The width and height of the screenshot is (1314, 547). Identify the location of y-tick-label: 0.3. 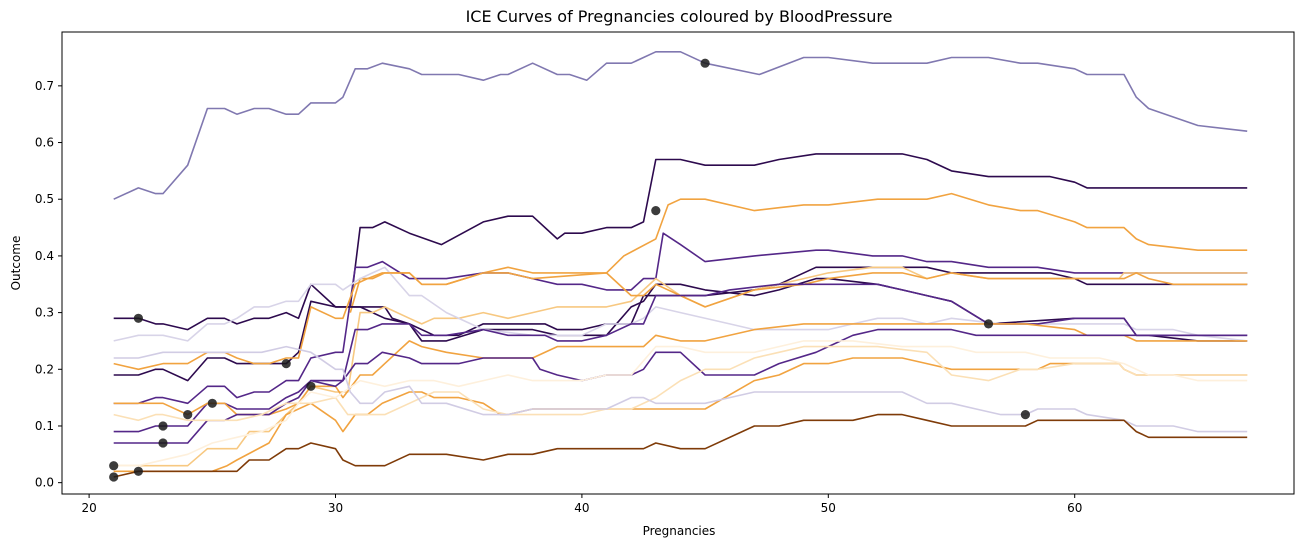
(44, 313).